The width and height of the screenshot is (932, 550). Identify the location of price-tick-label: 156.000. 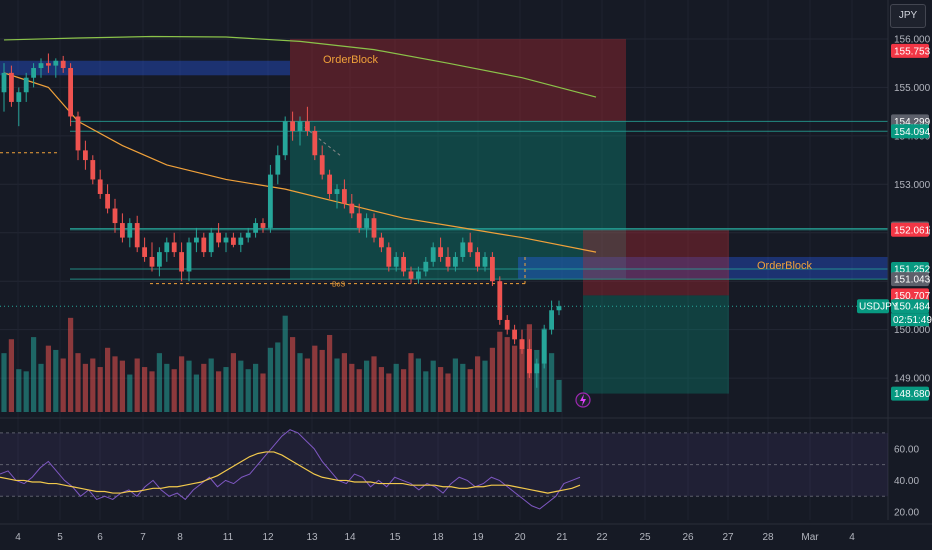
(912, 39).